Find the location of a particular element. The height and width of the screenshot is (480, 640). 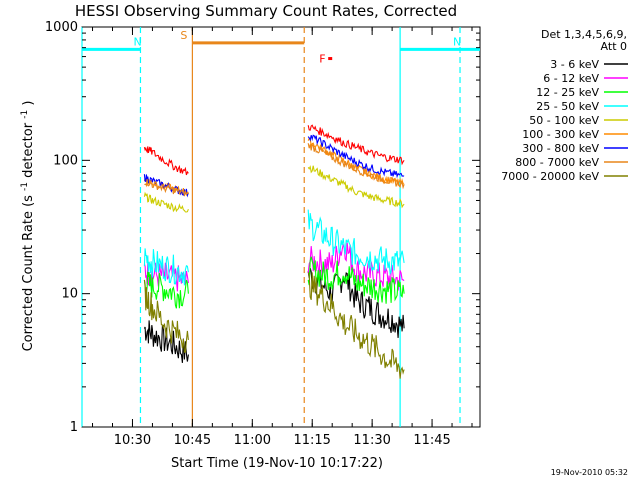

y-tick-label: 10 is located at coordinates (69, 294).